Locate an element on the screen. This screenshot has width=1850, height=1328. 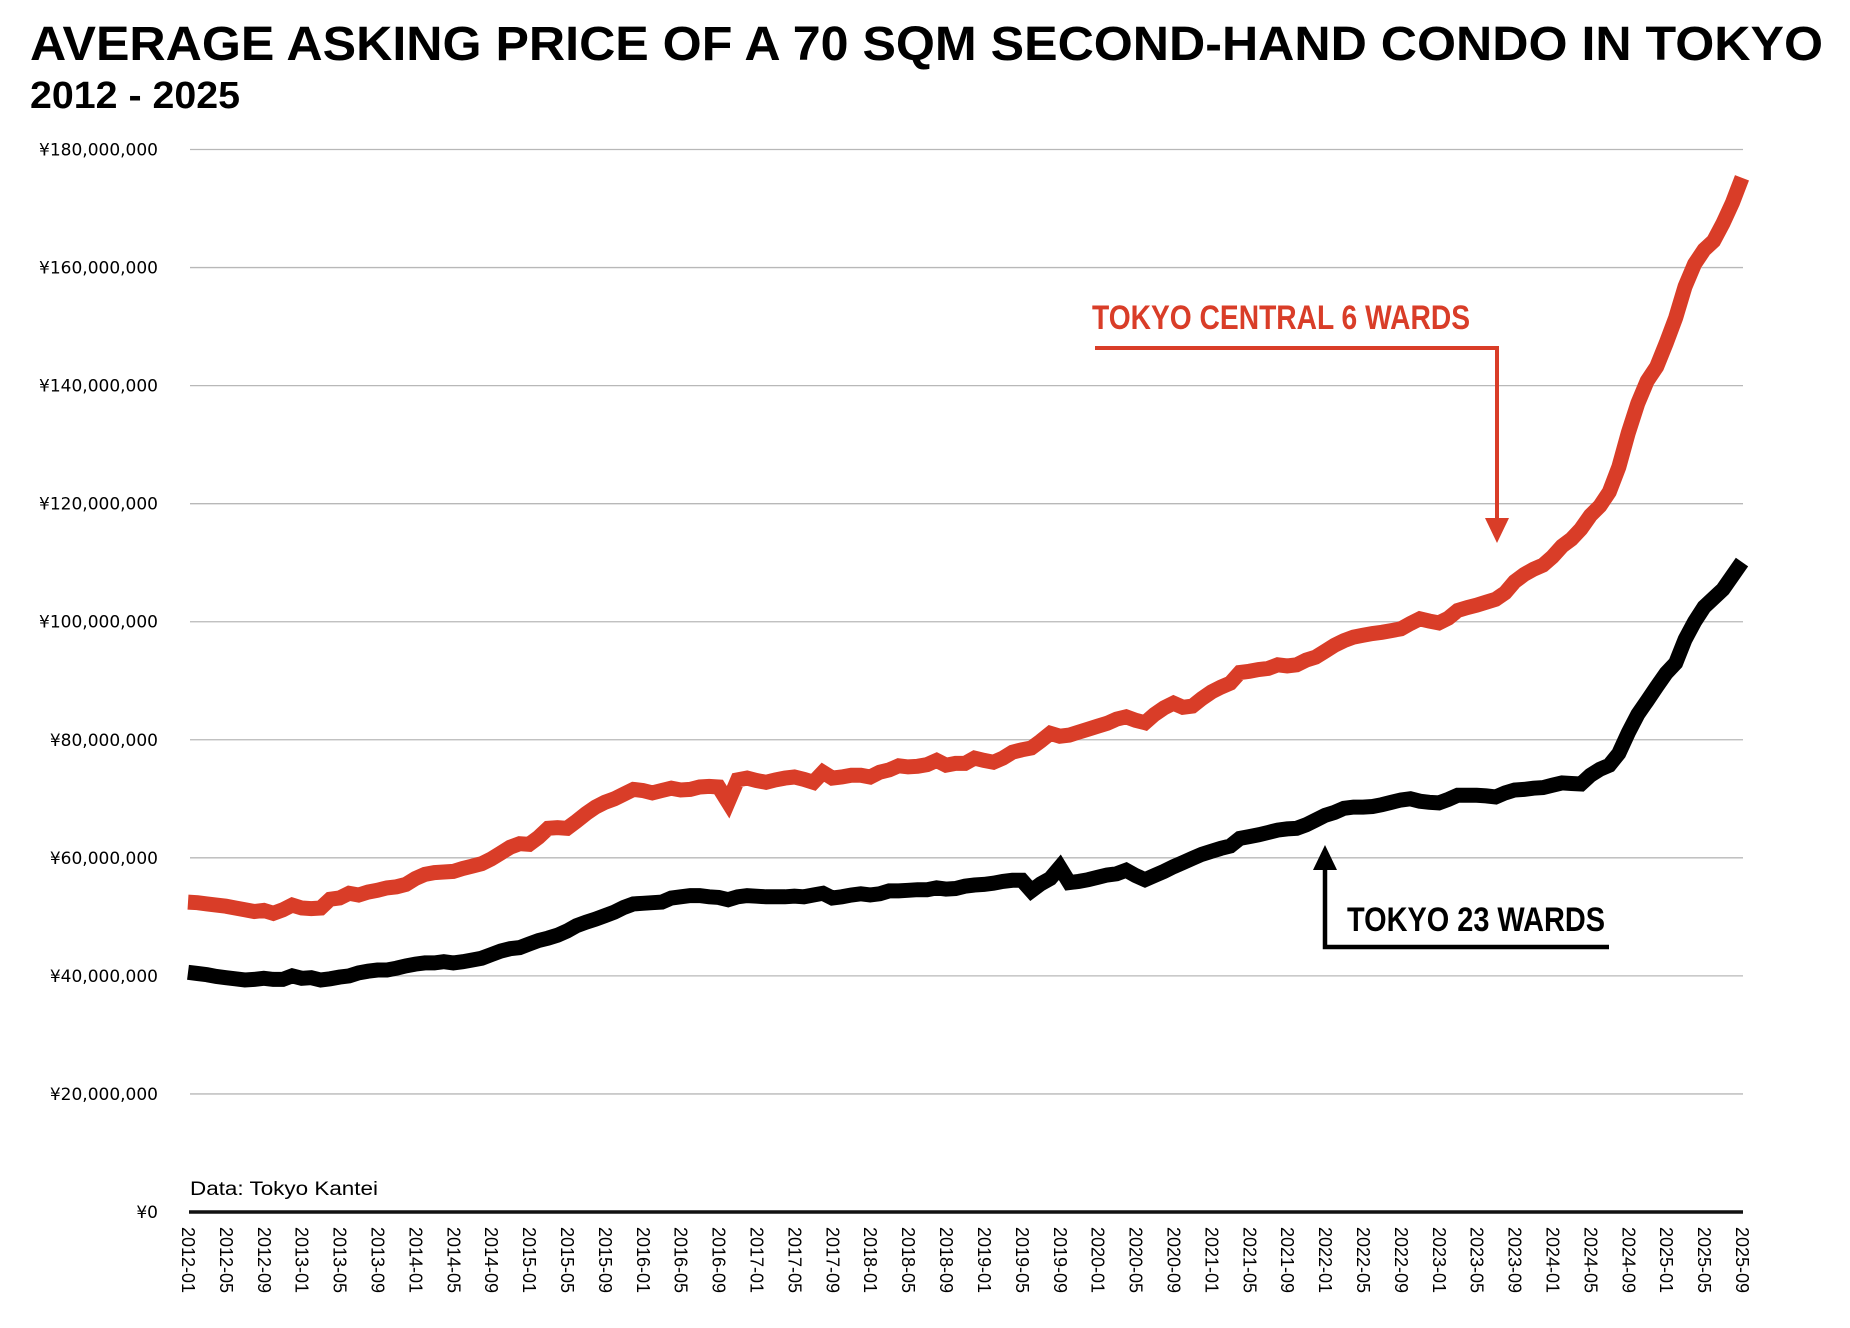
x-tick-label: 2019-09 is located at coordinates (1060, 1260).